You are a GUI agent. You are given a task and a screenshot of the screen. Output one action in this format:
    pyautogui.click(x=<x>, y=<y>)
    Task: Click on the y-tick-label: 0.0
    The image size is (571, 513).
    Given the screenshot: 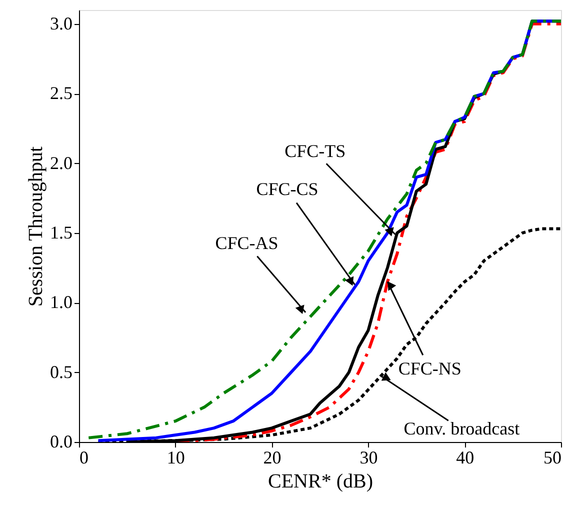 What is the action you would take?
    pyautogui.click(x=61, y=442)
    